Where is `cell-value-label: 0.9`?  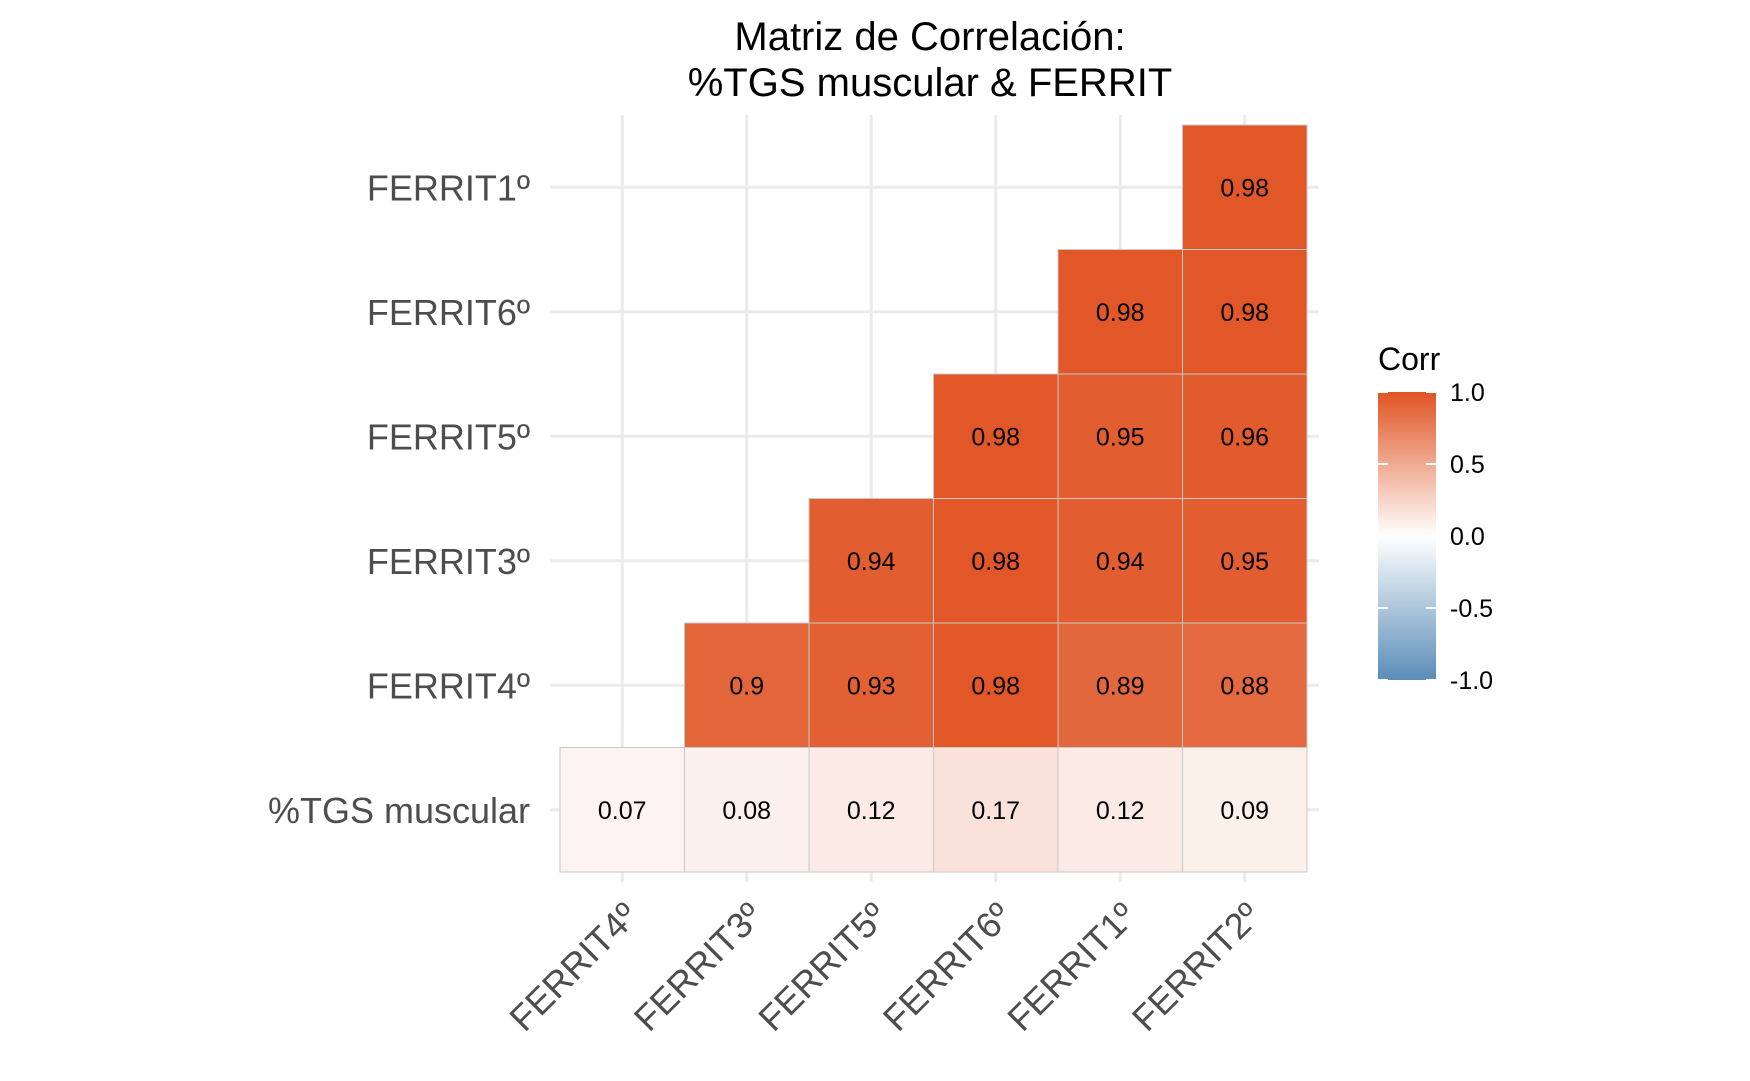
cell-value-label: 0.9 is located at coordinates (746, 686).